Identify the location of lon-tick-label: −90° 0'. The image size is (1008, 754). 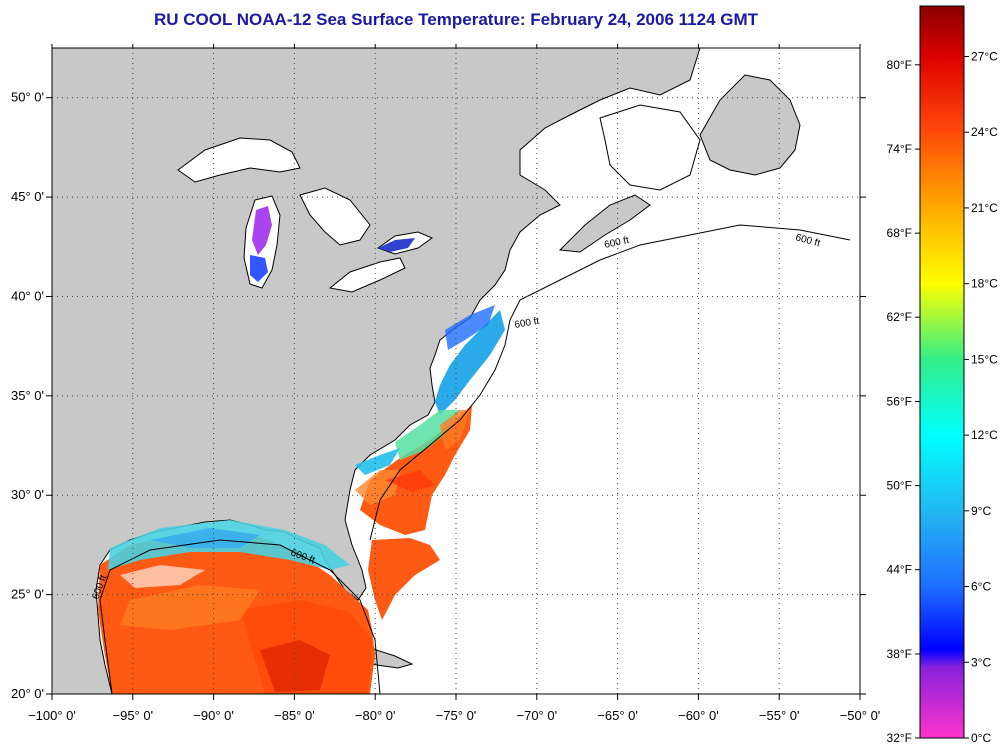
(213, 715).